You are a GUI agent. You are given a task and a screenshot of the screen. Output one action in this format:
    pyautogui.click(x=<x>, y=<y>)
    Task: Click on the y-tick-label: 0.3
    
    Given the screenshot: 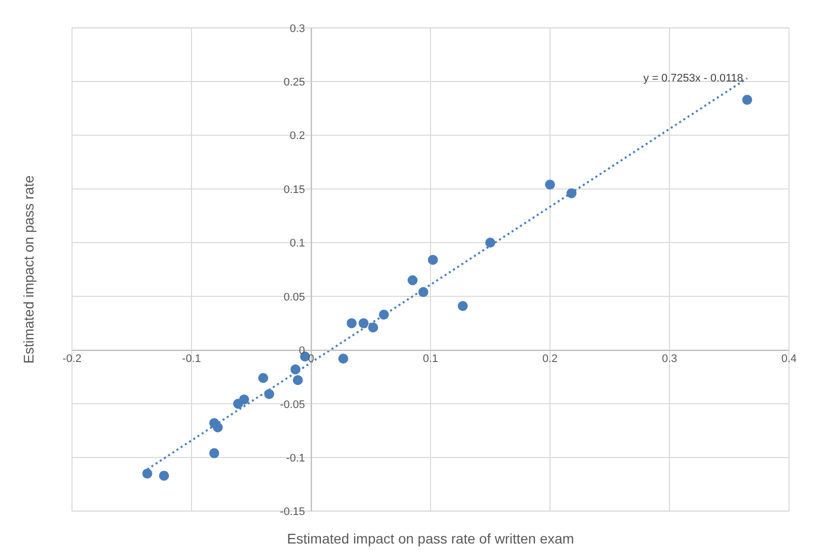 What is the action you would take?
    pyautogui.click(x=298, y=28)
    